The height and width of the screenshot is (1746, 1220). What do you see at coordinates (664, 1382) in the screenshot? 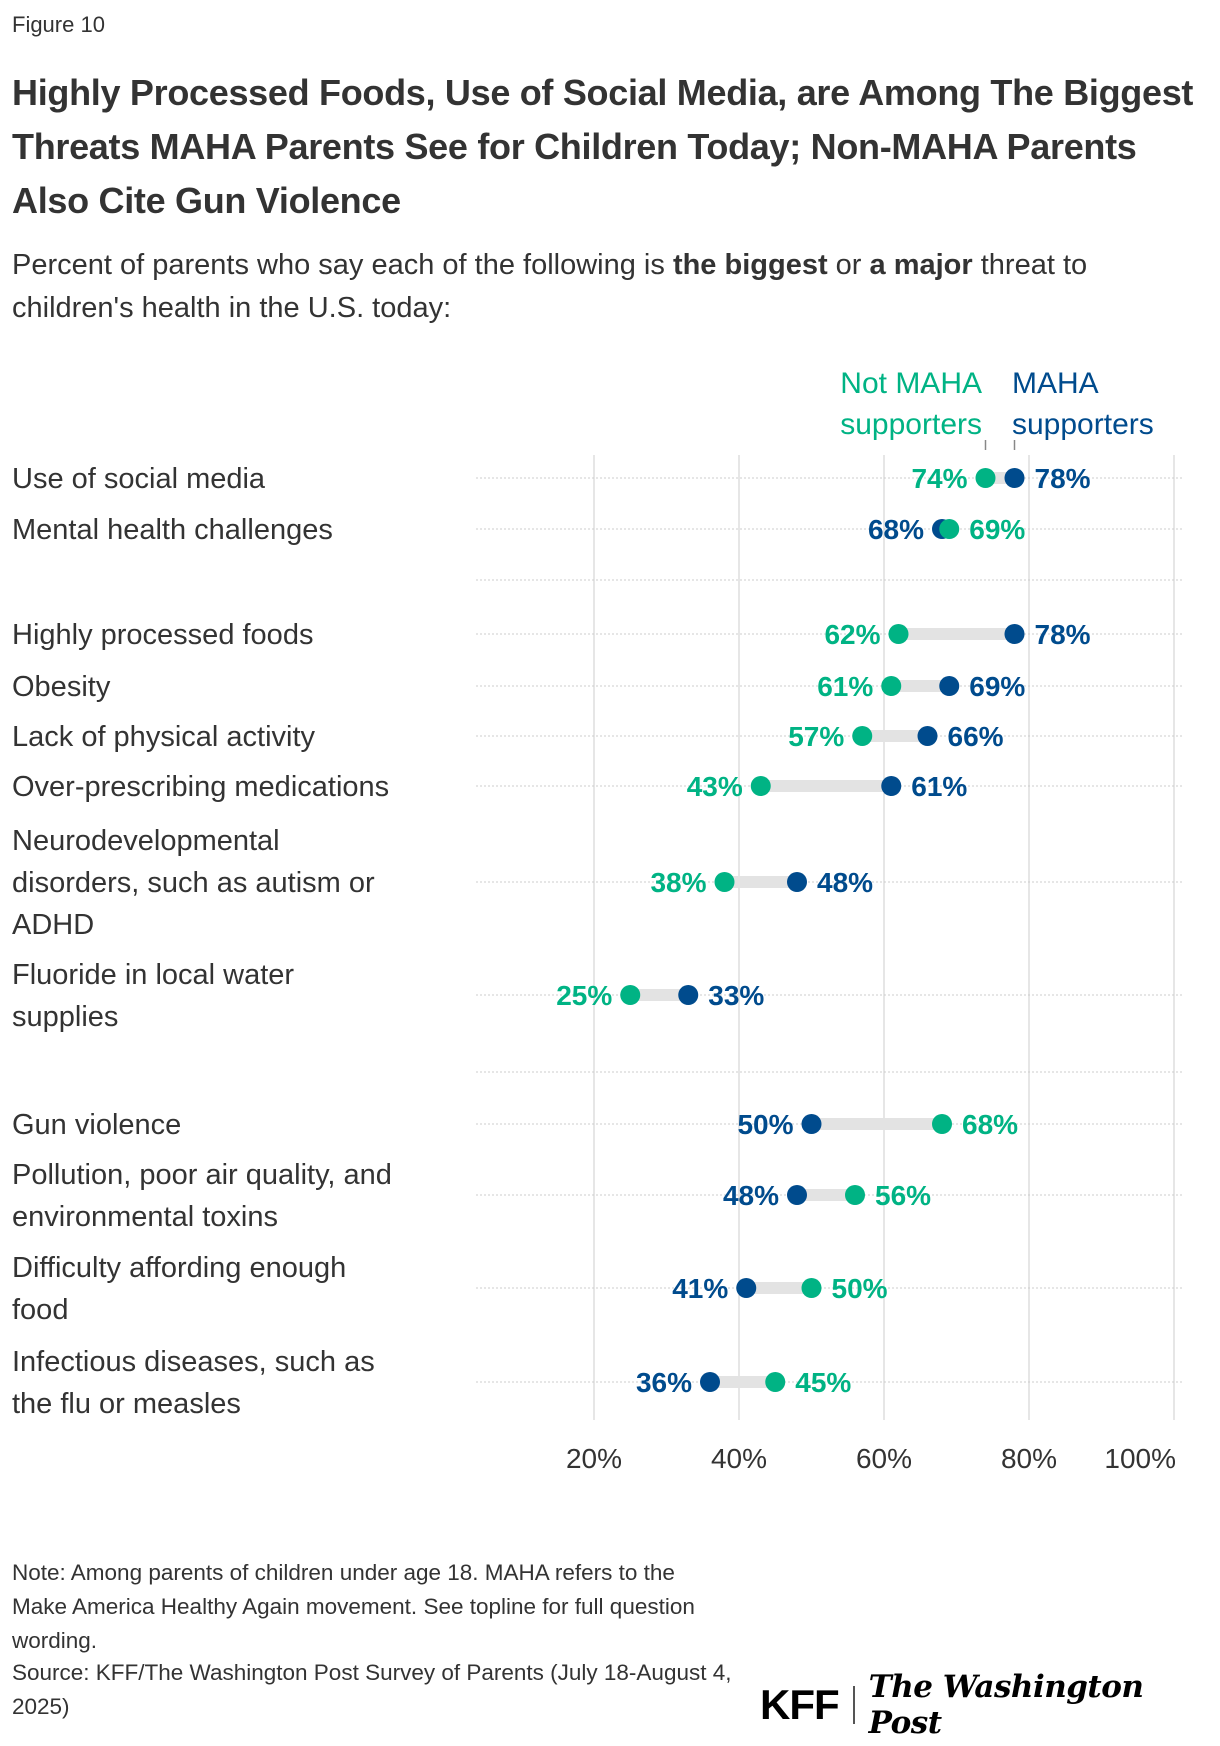
I see `value-label-maha: 36%` at bounding box center [664, 1382].